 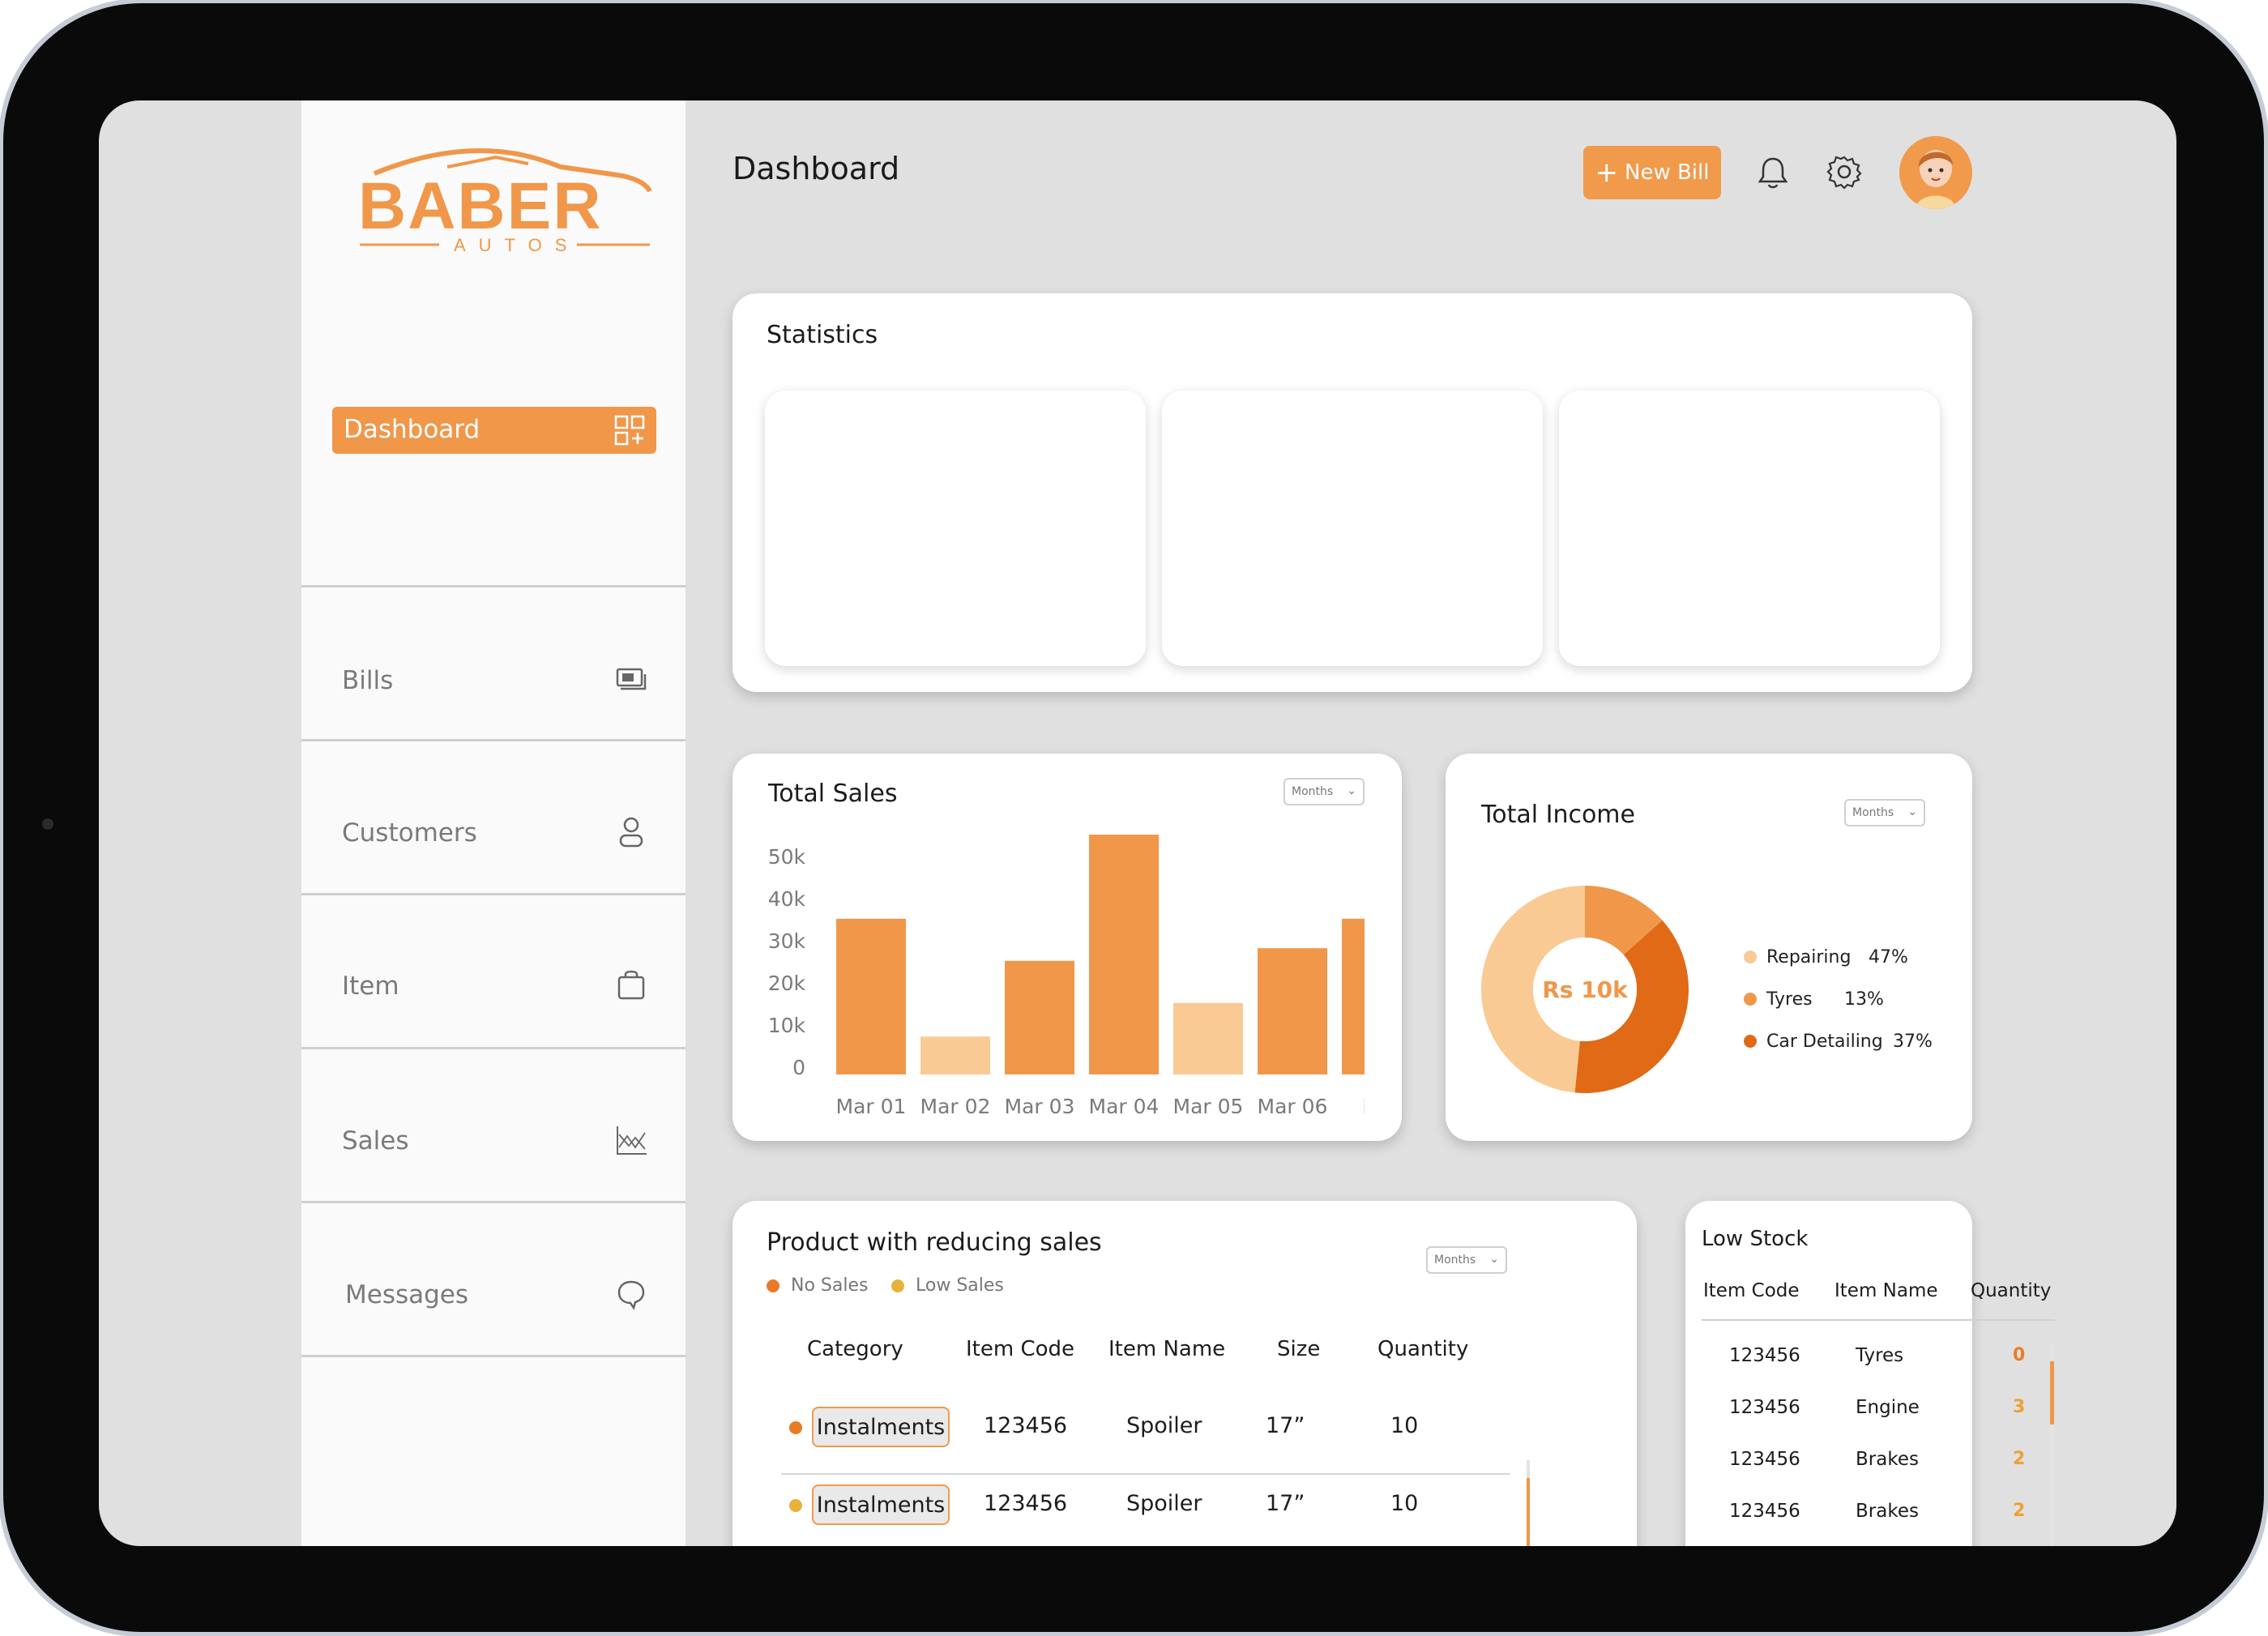 What do you see at coordinates (1878, 1320) in the screenshot?
I see `header-divider` at bounding box center [1878, 1320].